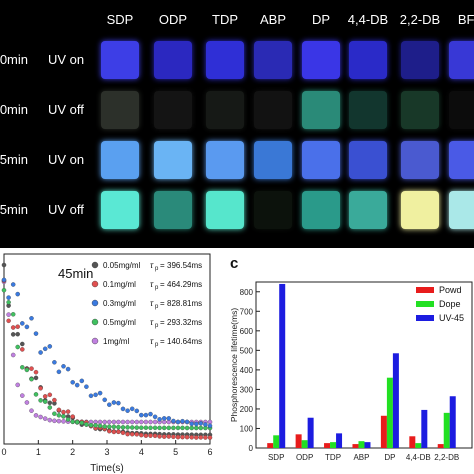 This screenshot has width=474, height=474. I want to click on column-header: 4,4-DB, so click(368, 19).